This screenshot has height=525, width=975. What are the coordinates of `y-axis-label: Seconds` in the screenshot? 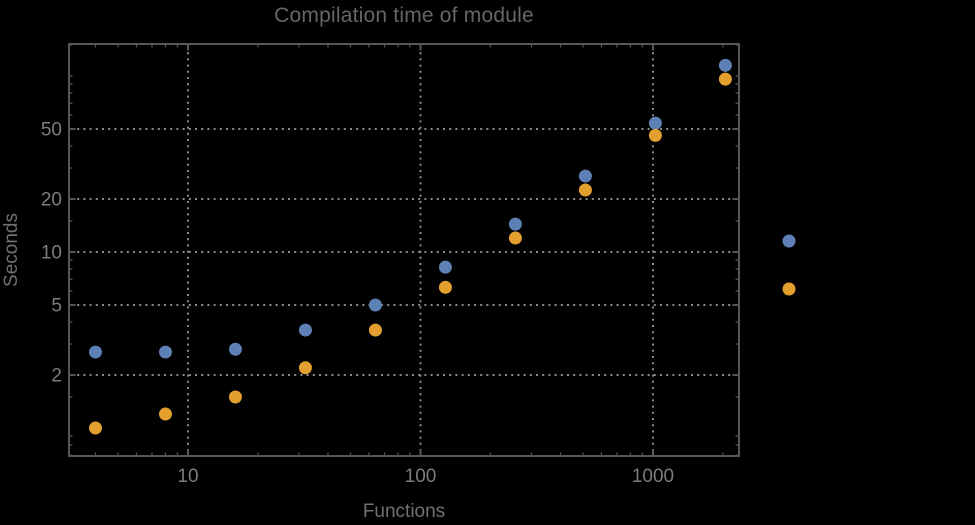 It's located at (11, 250).